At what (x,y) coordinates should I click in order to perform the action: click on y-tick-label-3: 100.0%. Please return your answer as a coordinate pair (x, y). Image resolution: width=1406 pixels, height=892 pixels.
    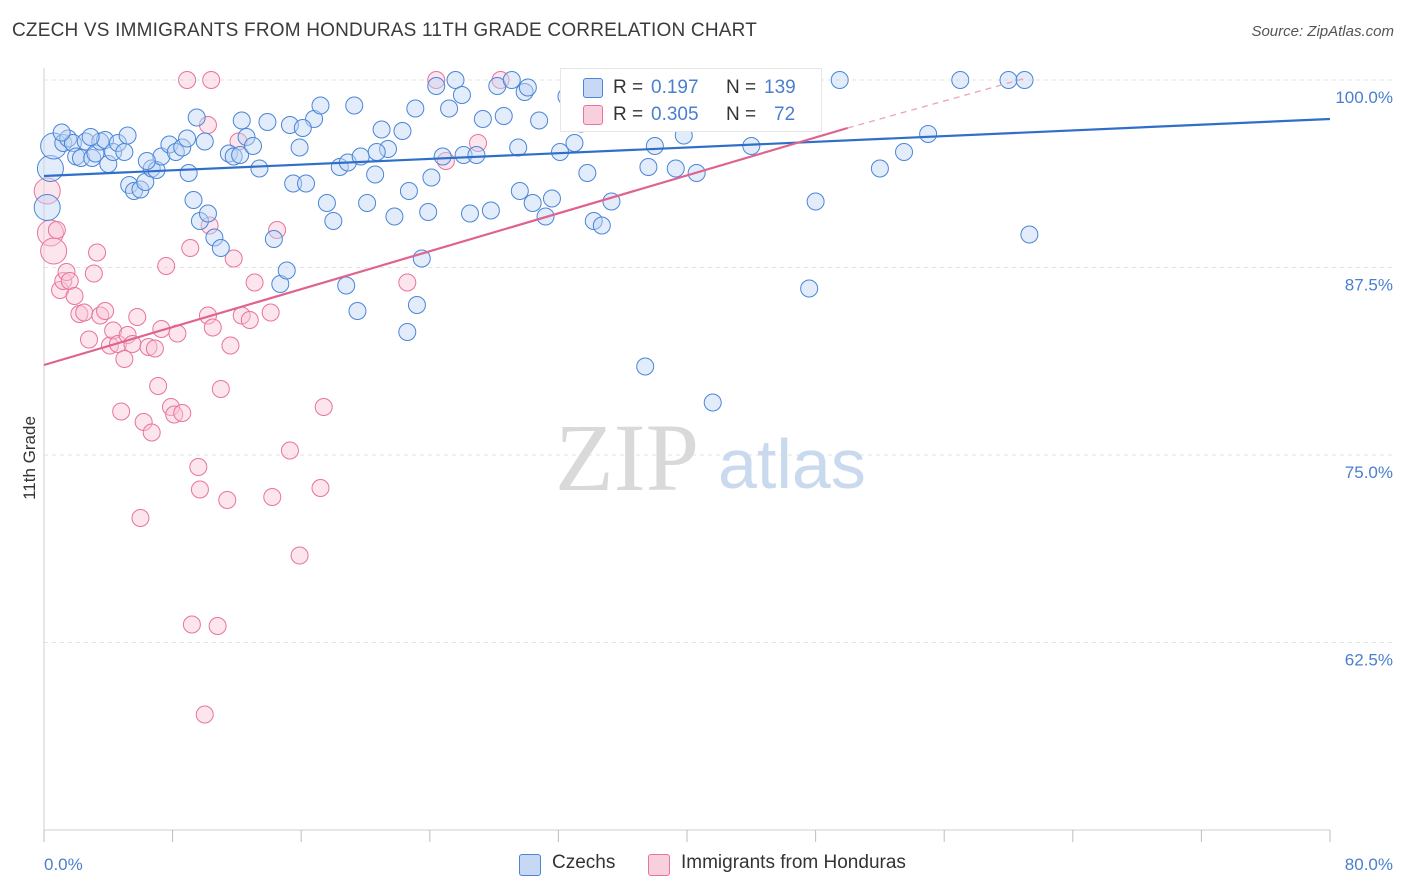
    Looking at the image, I should click on (1364, 97).